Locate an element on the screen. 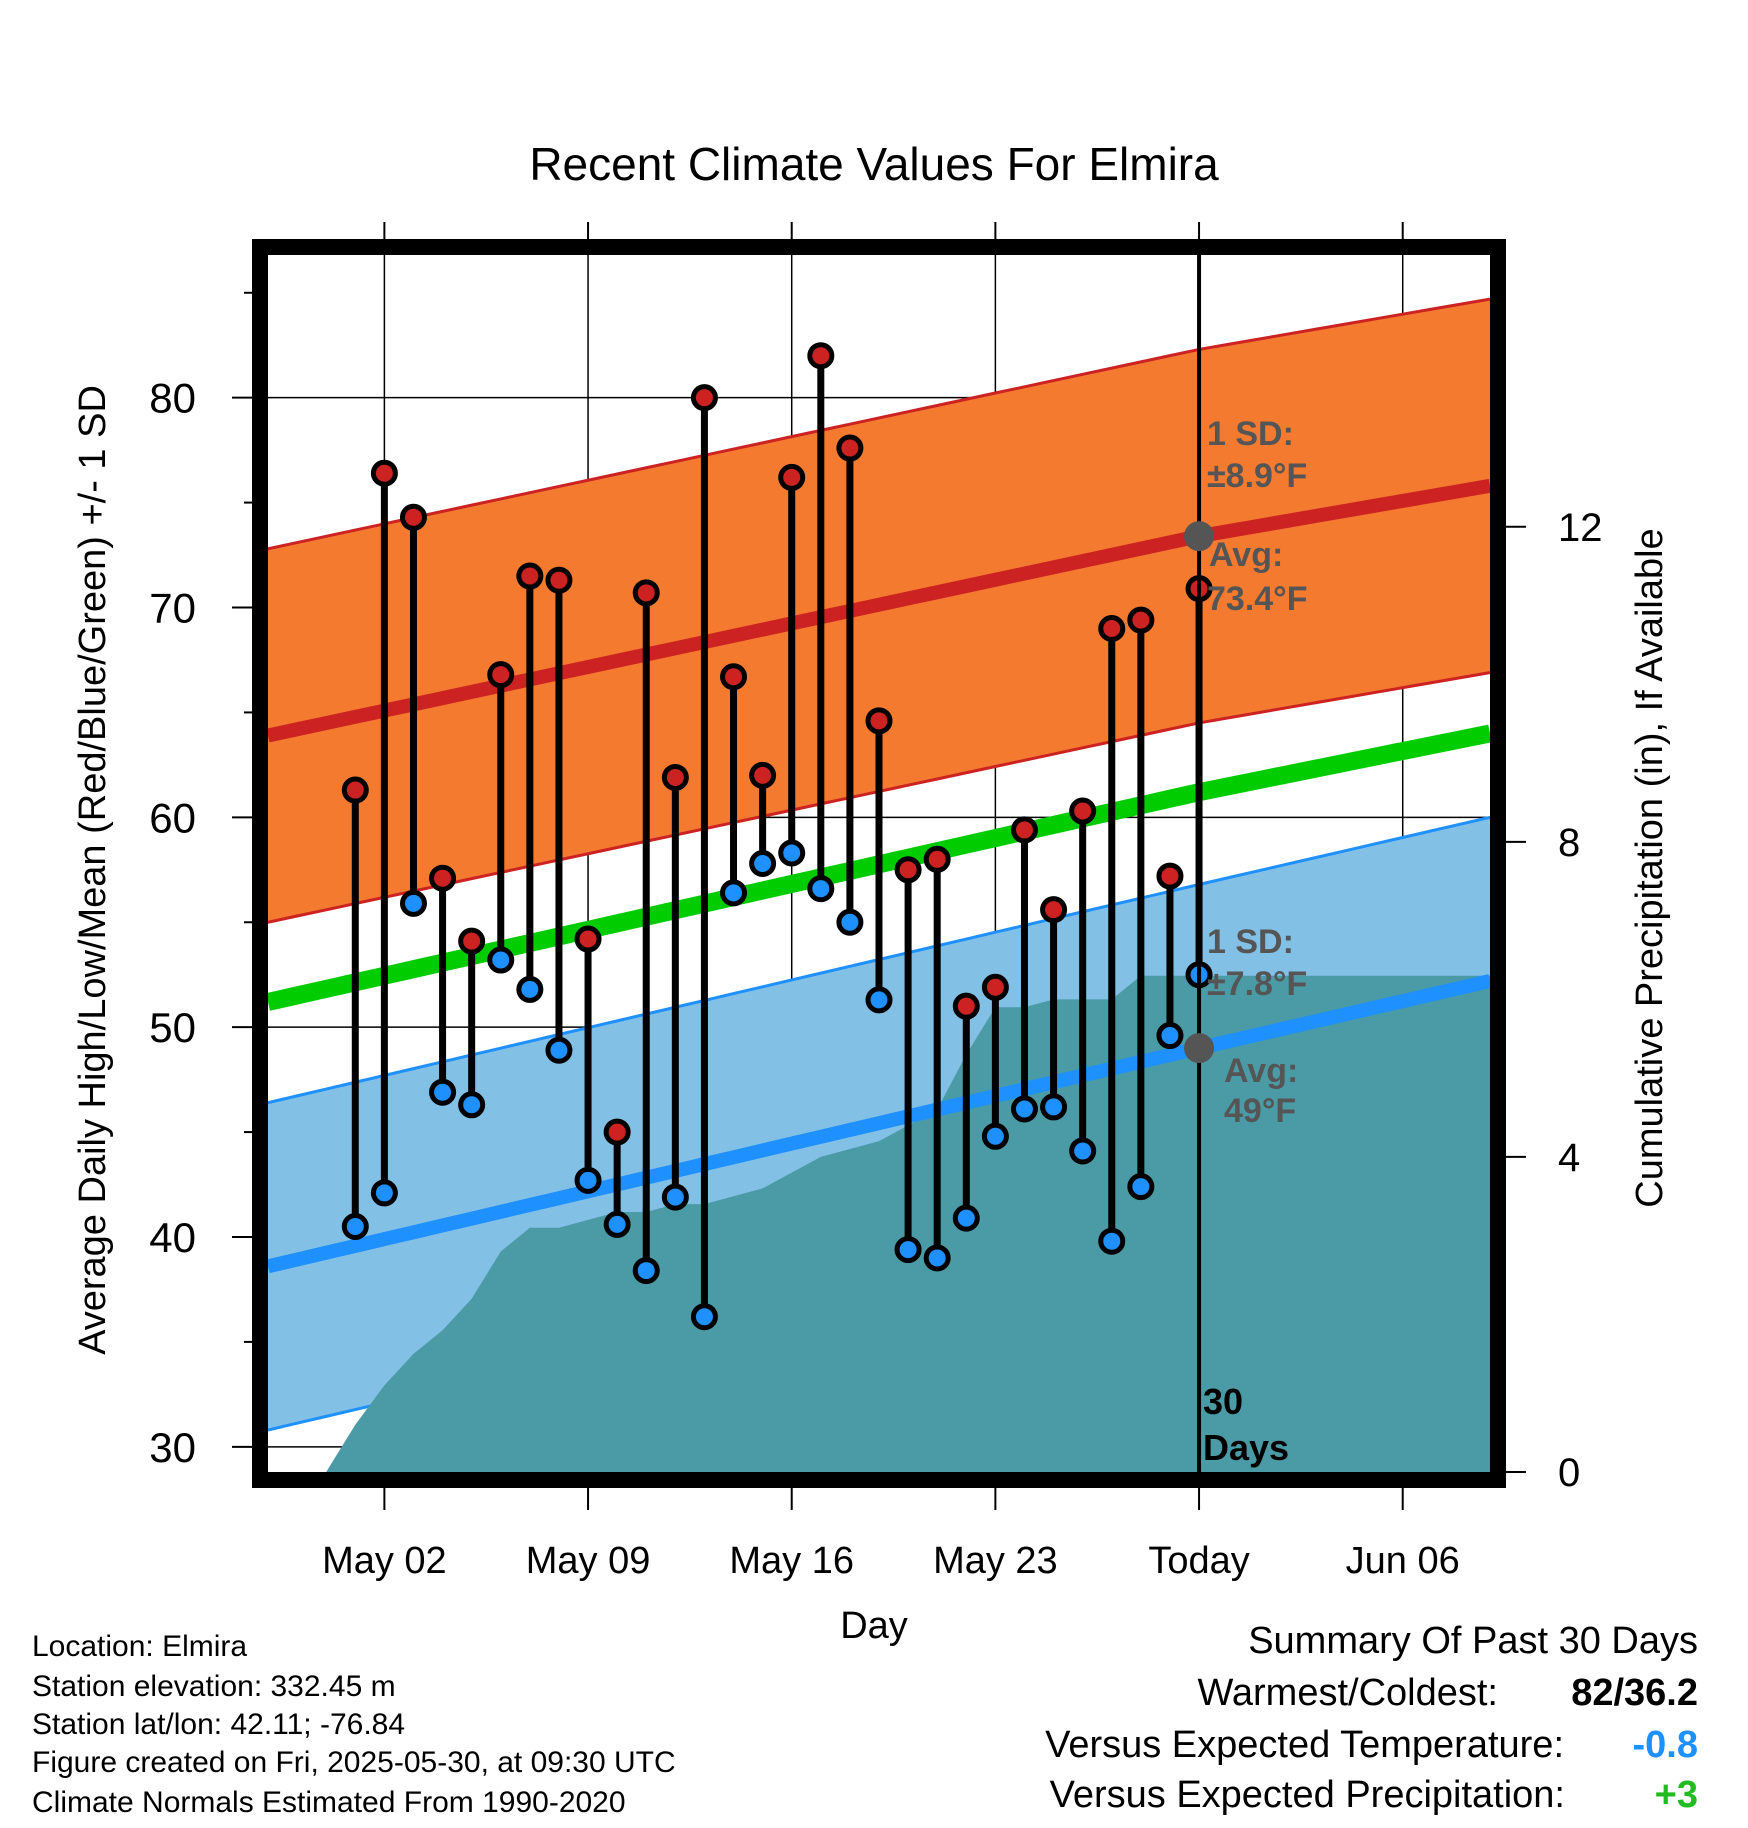 This screenshot has height=1828, width=1748. low-avg-label: Avg: is located at coordinates (1261, 1071).